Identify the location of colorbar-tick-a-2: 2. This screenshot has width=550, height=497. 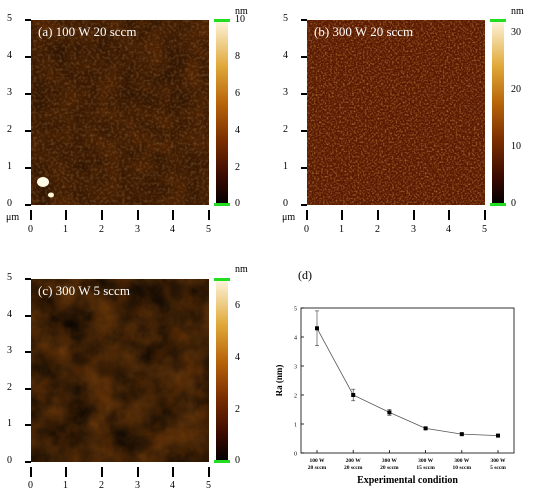
(237, 167).